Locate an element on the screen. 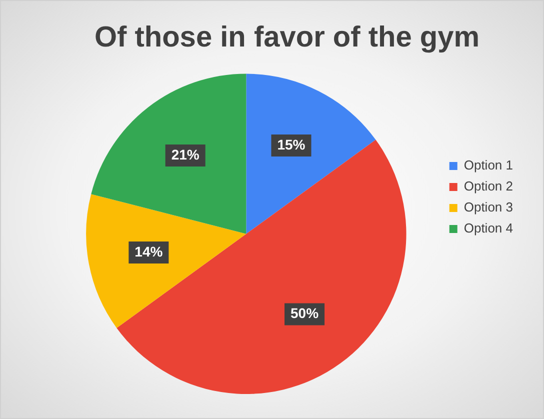  legend-label: Option 1 is located at coordinates (489, 165).